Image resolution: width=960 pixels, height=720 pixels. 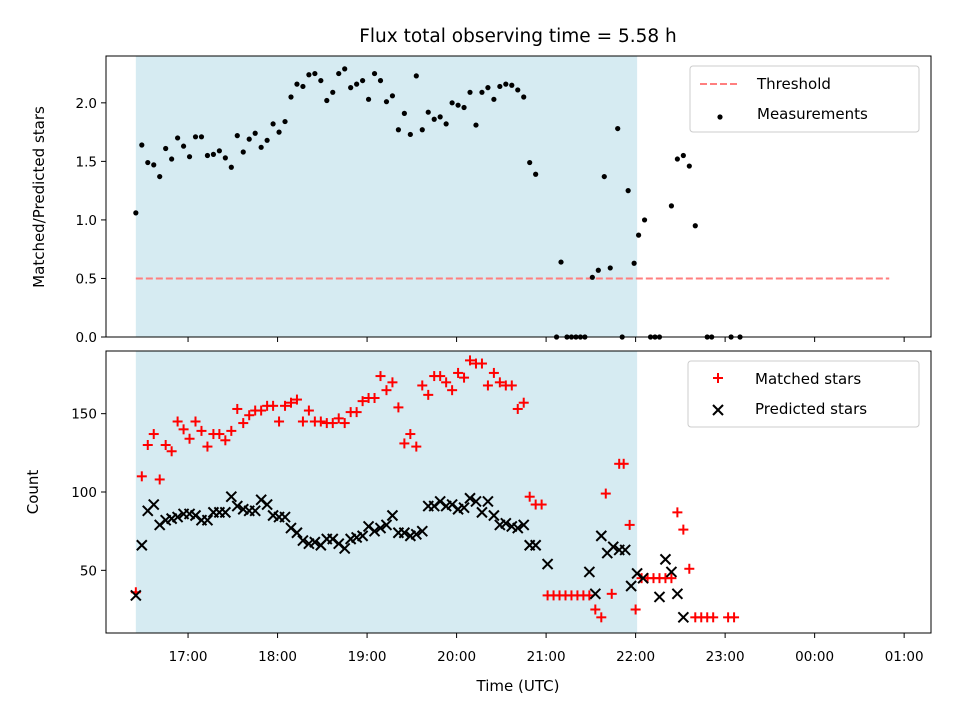 I want to click on legend-measurements-swatch, so click(x=720, y=117).